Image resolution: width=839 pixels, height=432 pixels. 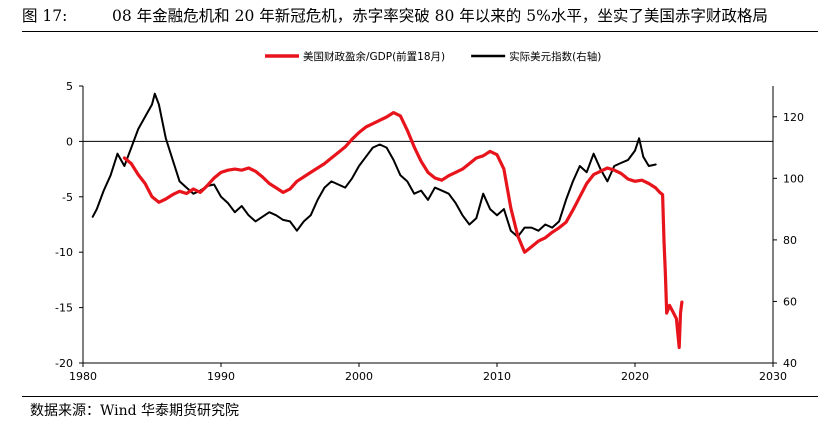 I want to click on y-left-tick-label: -10, so click(x=64, y=252).